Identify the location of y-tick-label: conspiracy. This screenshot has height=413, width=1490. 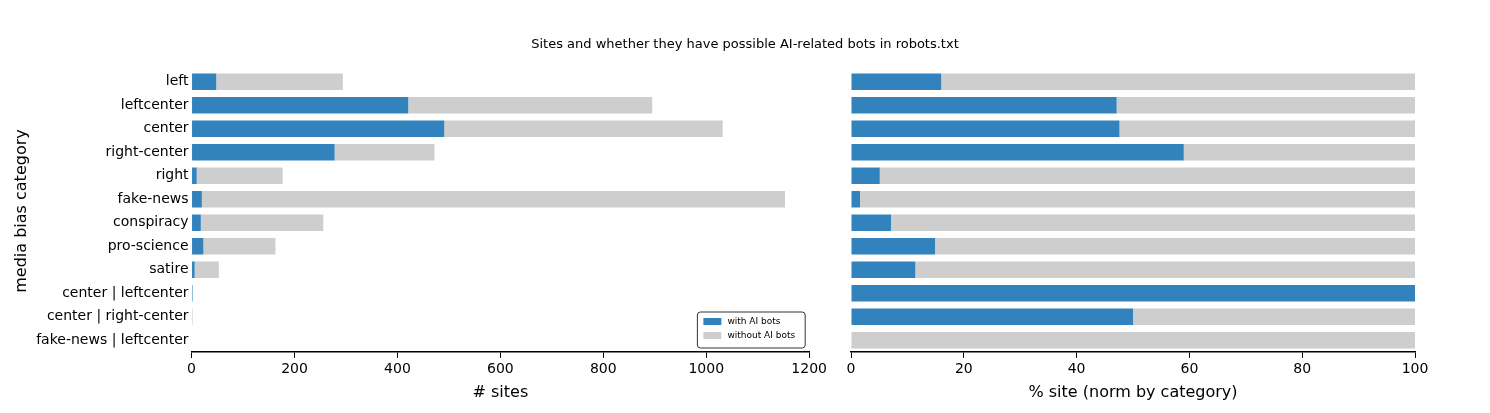
(151, 221).